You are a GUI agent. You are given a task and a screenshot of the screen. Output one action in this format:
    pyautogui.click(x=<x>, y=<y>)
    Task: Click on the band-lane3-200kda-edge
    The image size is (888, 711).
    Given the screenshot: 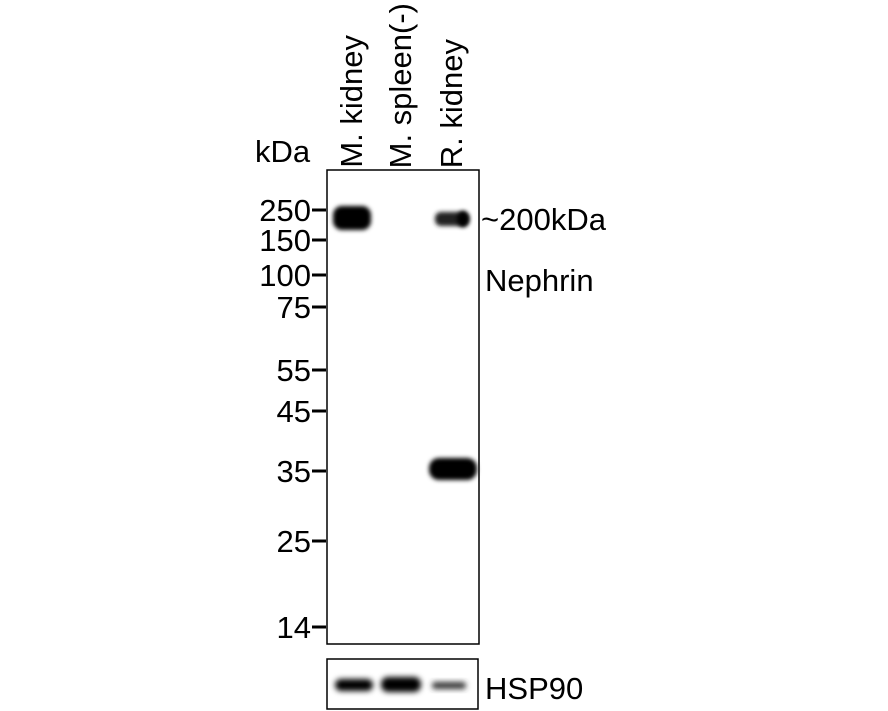 What is the action you would take?
    pyautogui.click(x=463, y=219)
    